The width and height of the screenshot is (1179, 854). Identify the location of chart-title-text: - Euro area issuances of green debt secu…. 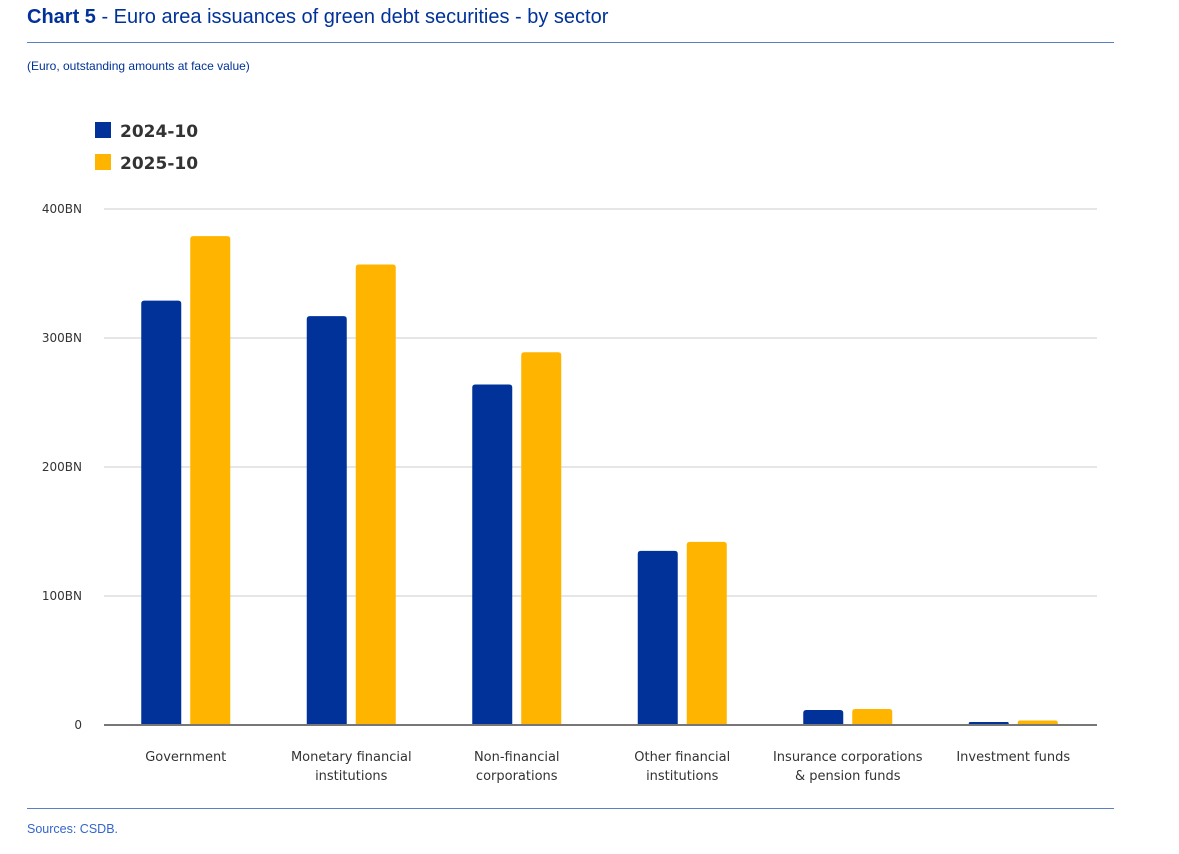
(352, 17).